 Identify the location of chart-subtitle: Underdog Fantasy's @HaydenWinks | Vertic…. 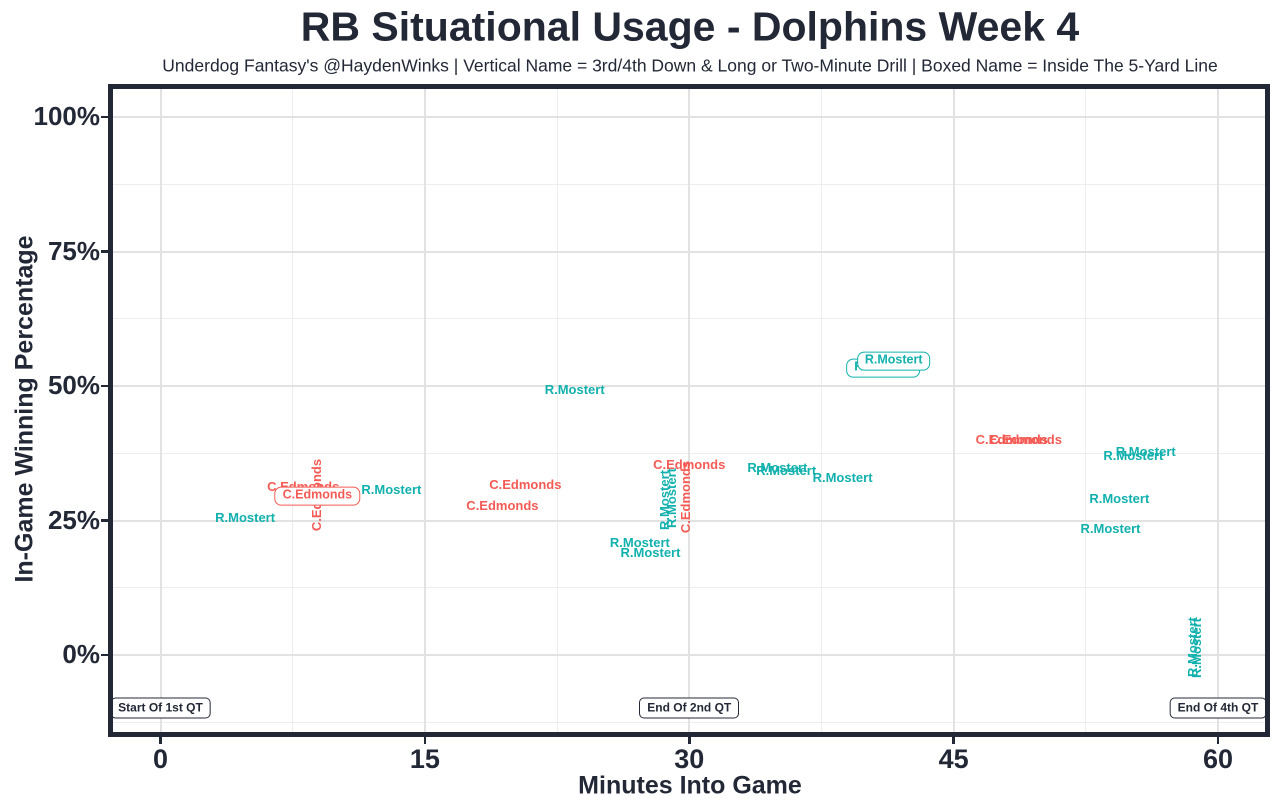
(690, 65).